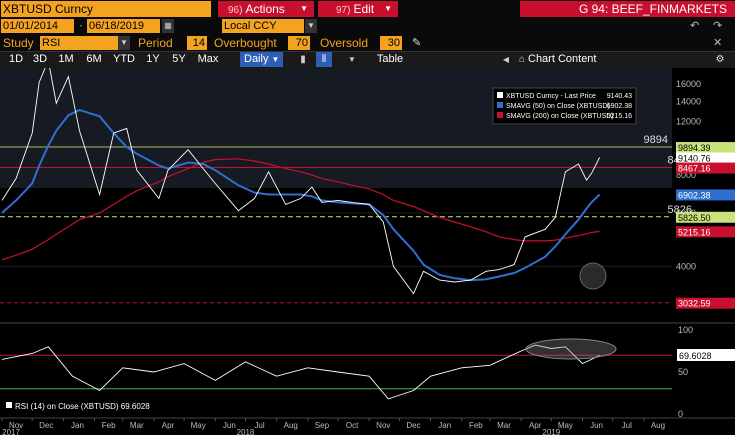  Describe the element at coordinates (695, 356) in the screenshot. I see `rsi-value-badge: 69.6028` at that location.